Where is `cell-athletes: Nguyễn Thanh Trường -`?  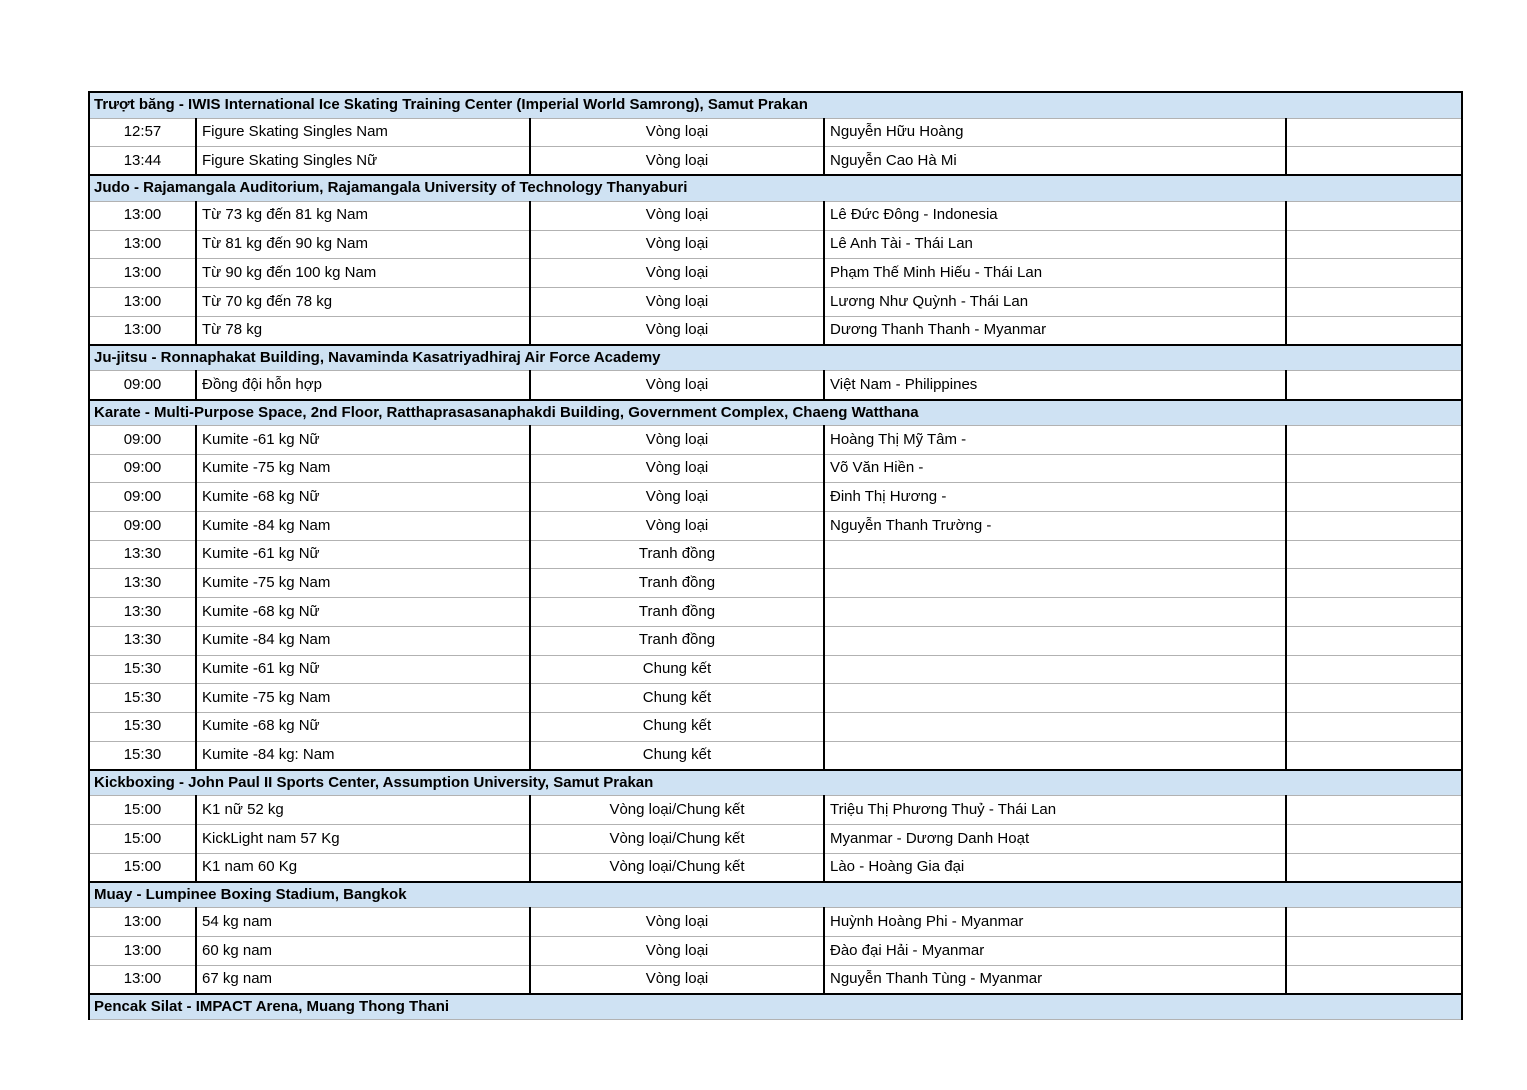
cell-athletes: Nguyễn Thanh Trường - is located at coordinates (1055, 526).